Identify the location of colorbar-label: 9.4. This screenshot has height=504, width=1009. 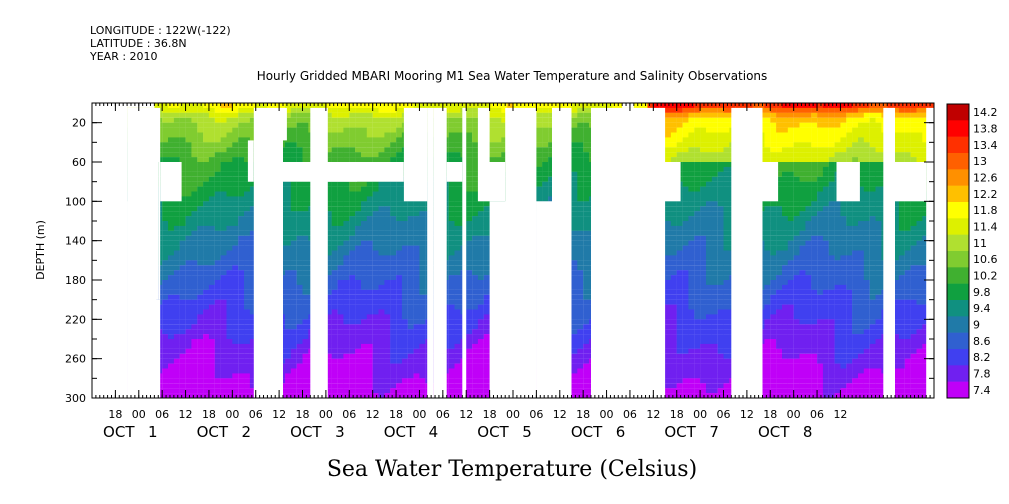
(982, 308).